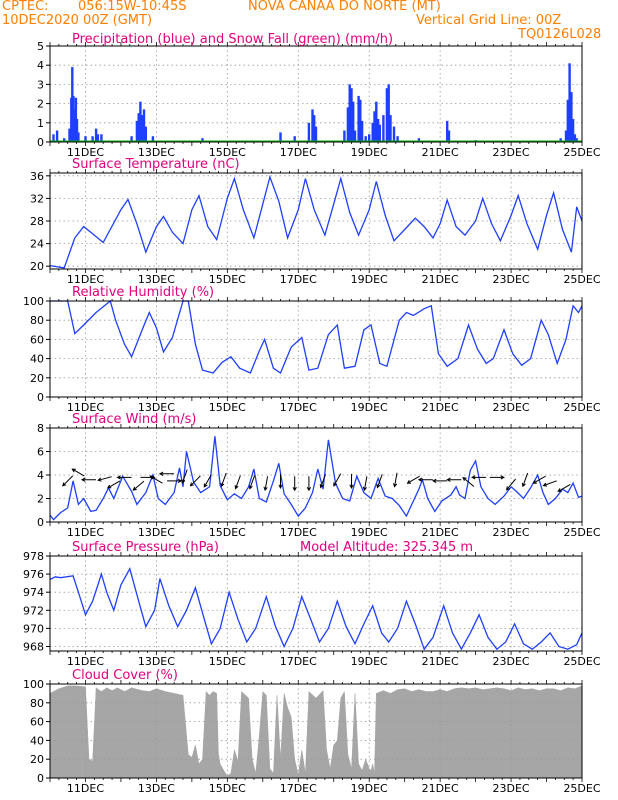 The width and height of the screenshot is (618, 800). Describe the element at coordinates (344, 7) in the screenshot. I see `header-location: NOVA CANAA DO NORTE (MT)` at that location.